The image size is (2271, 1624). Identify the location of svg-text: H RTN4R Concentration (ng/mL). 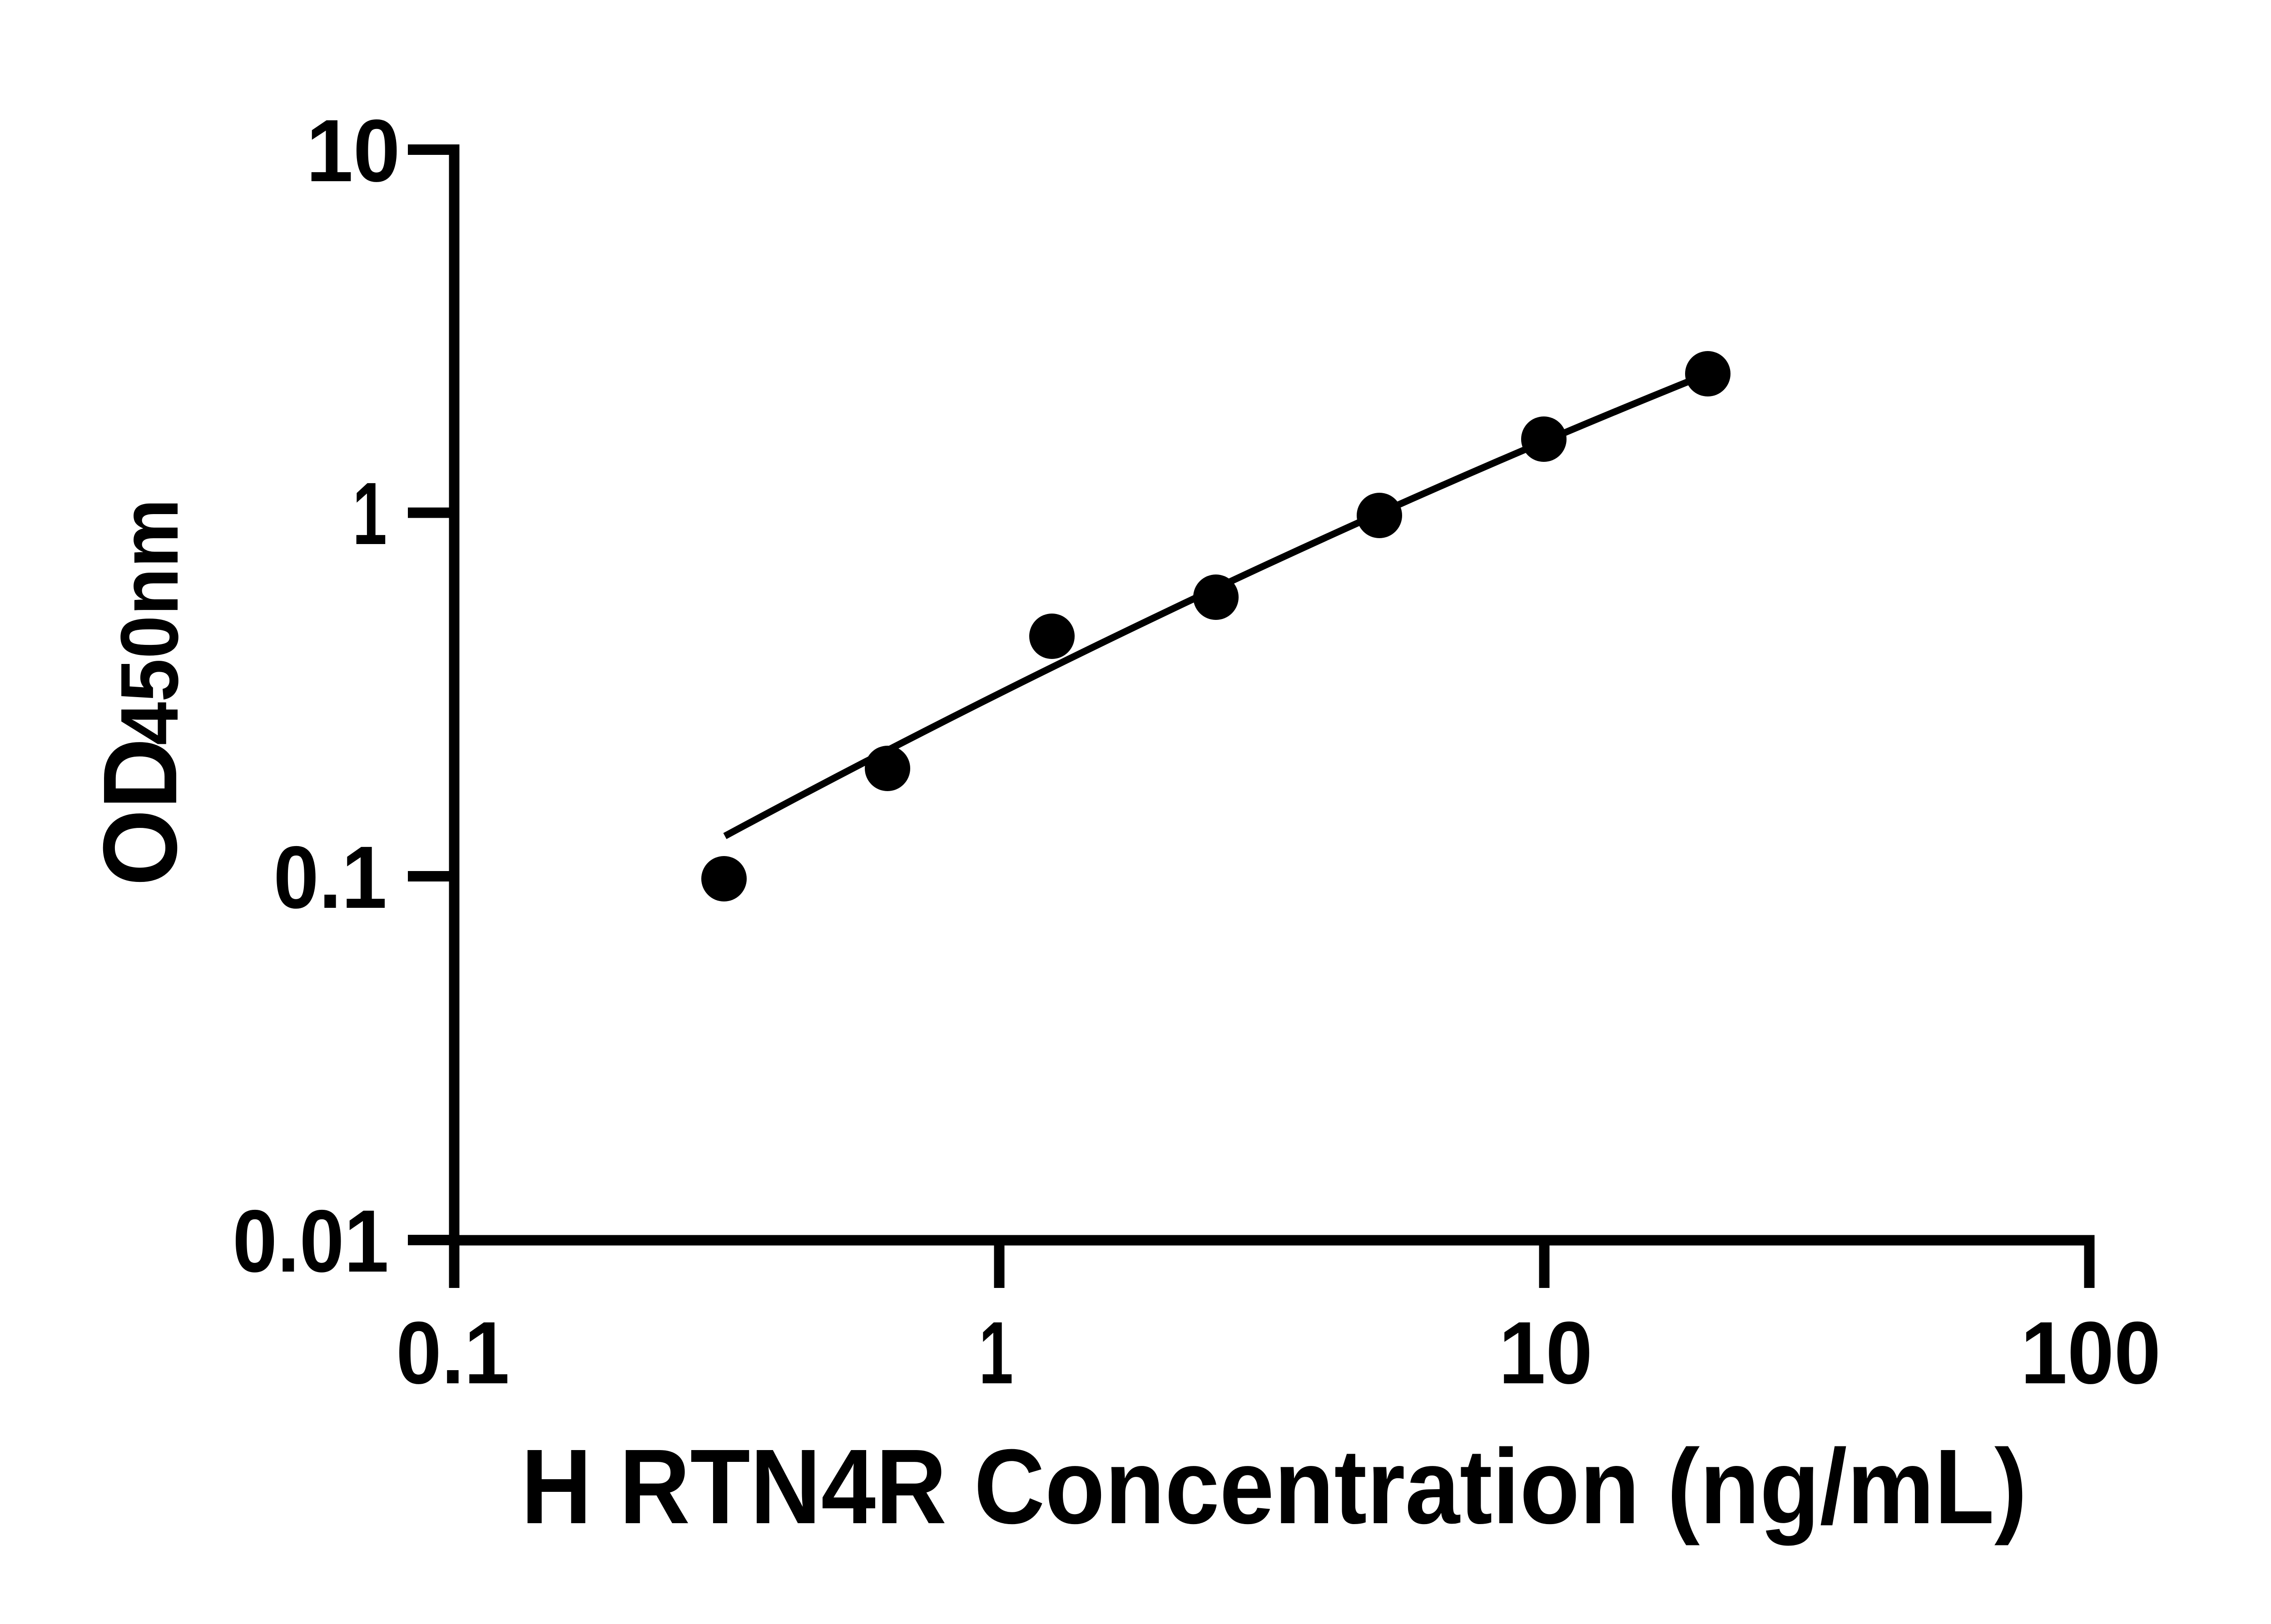
(1274, 1486).